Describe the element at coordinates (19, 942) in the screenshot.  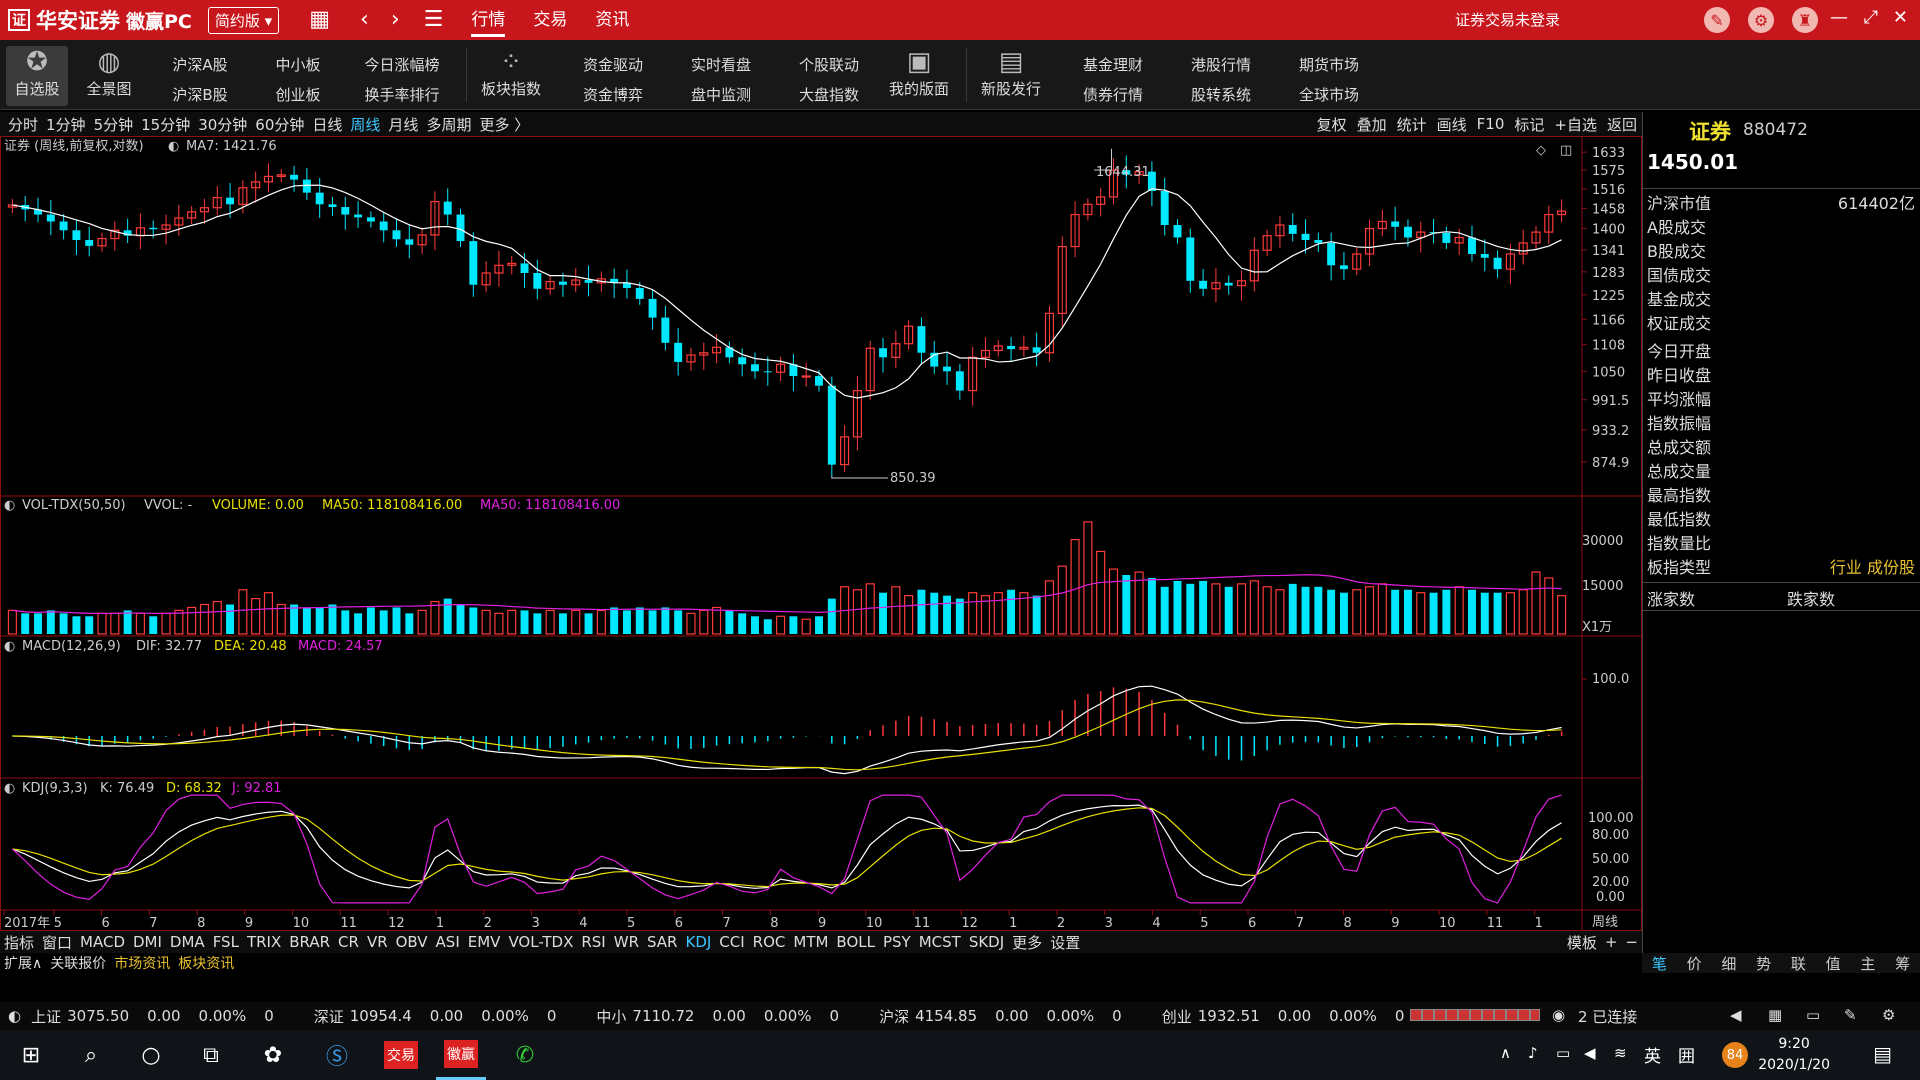
I see `indicator-tab: 指标` at that location.